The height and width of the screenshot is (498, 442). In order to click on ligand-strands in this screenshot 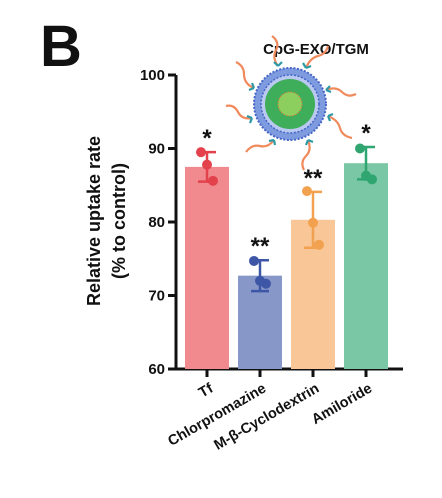, I will do `click(291, 103)`.